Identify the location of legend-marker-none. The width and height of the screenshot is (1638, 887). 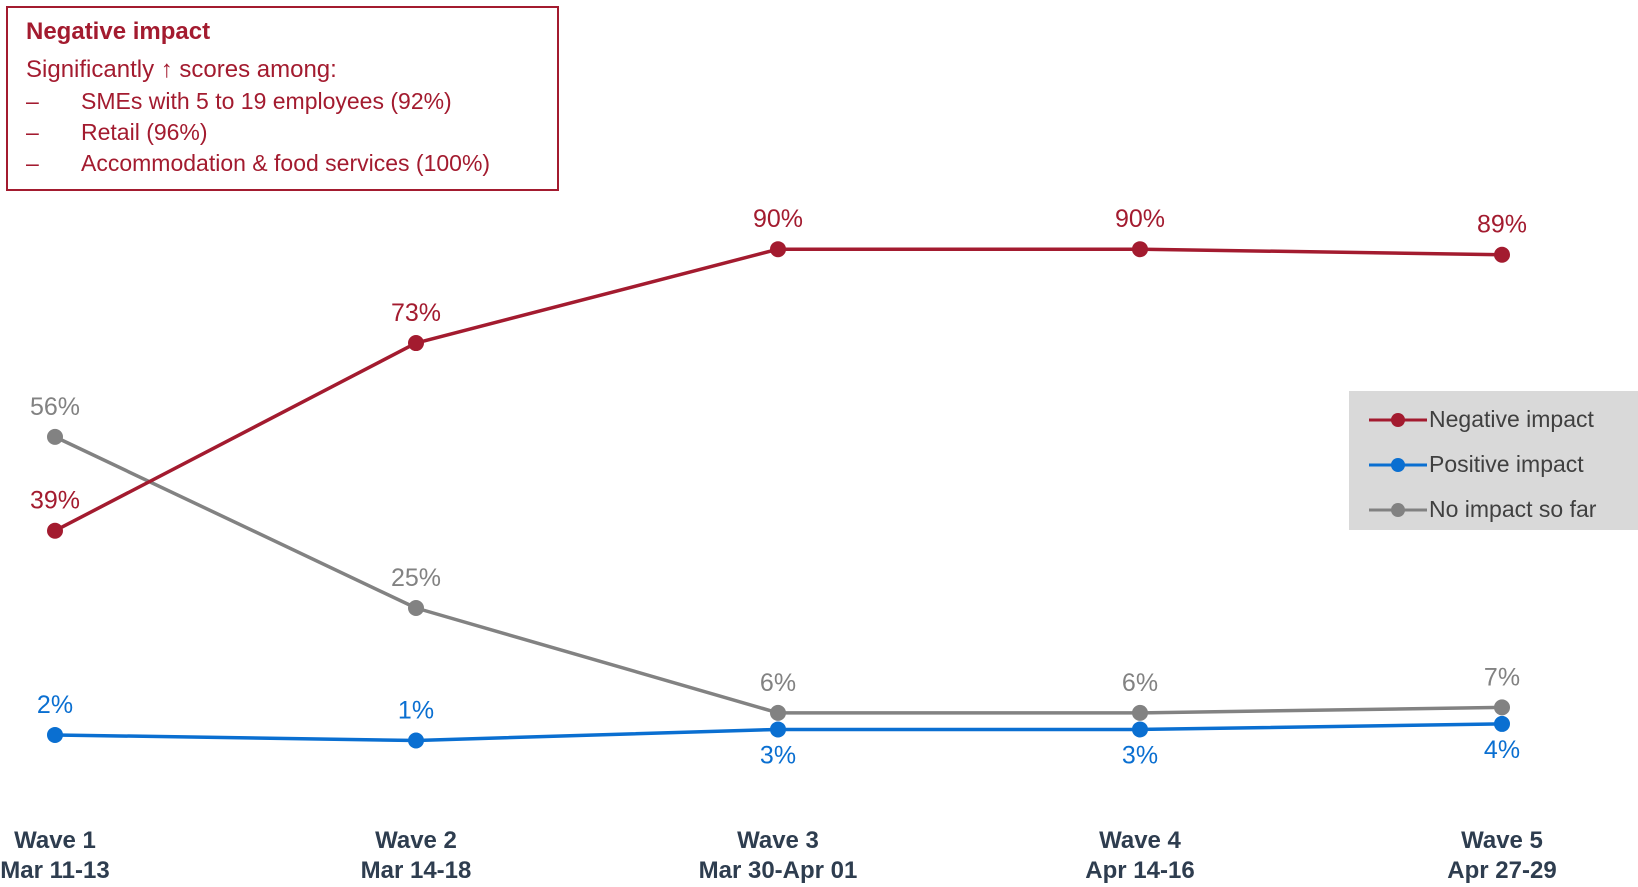
(1398, 509).